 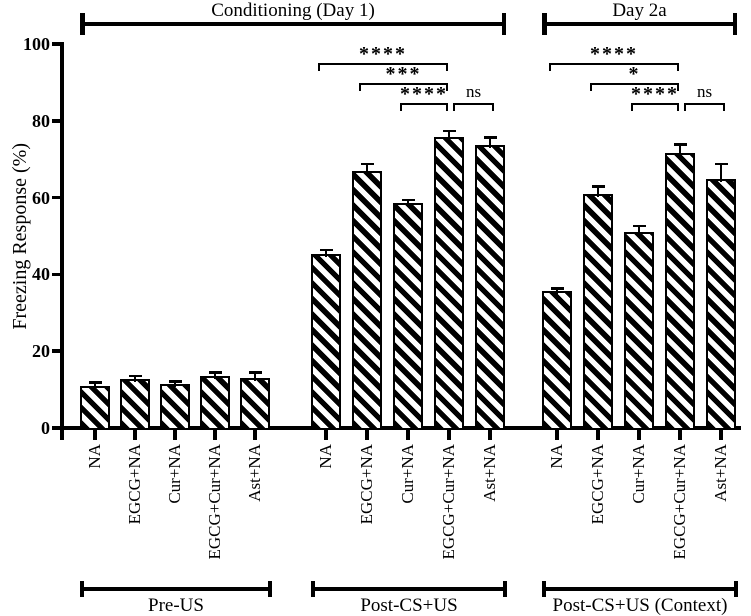 What do you see at coordinates (638, 474) in the screenshot?
I see `x-tick-label: Cur+NA` at bounding box center [638, 474].